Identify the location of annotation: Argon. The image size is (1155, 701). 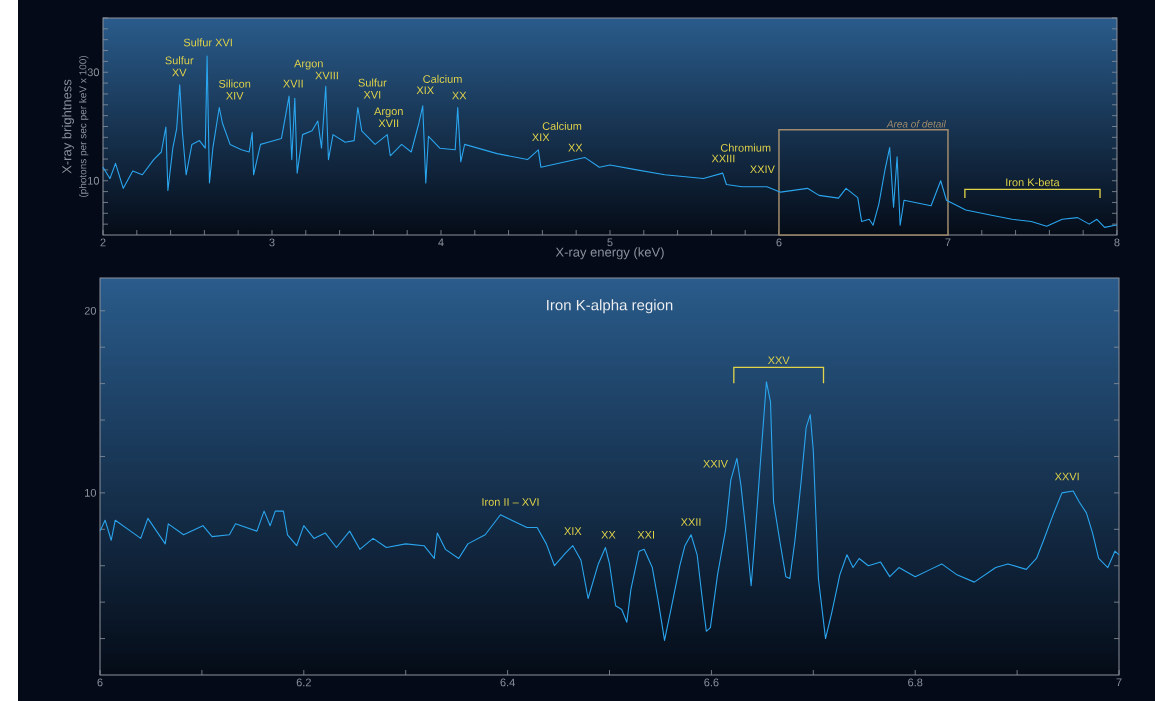
(308, 64).